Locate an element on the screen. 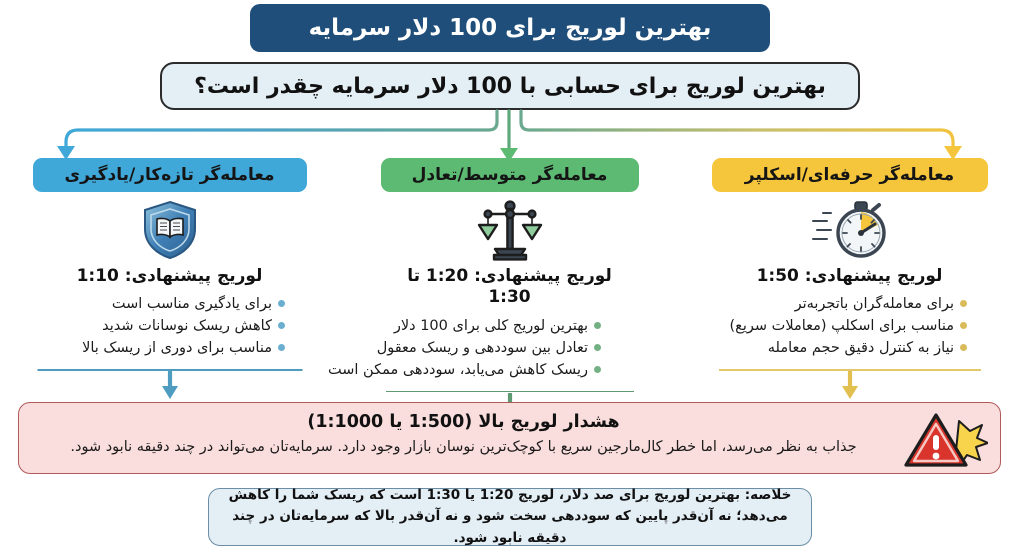 Image resolution: width=1019 pixels, height=555 pixels. chip-beginner: معامله‌گر تازه‌کار/یادگیری is located at coordinates (169, 175).